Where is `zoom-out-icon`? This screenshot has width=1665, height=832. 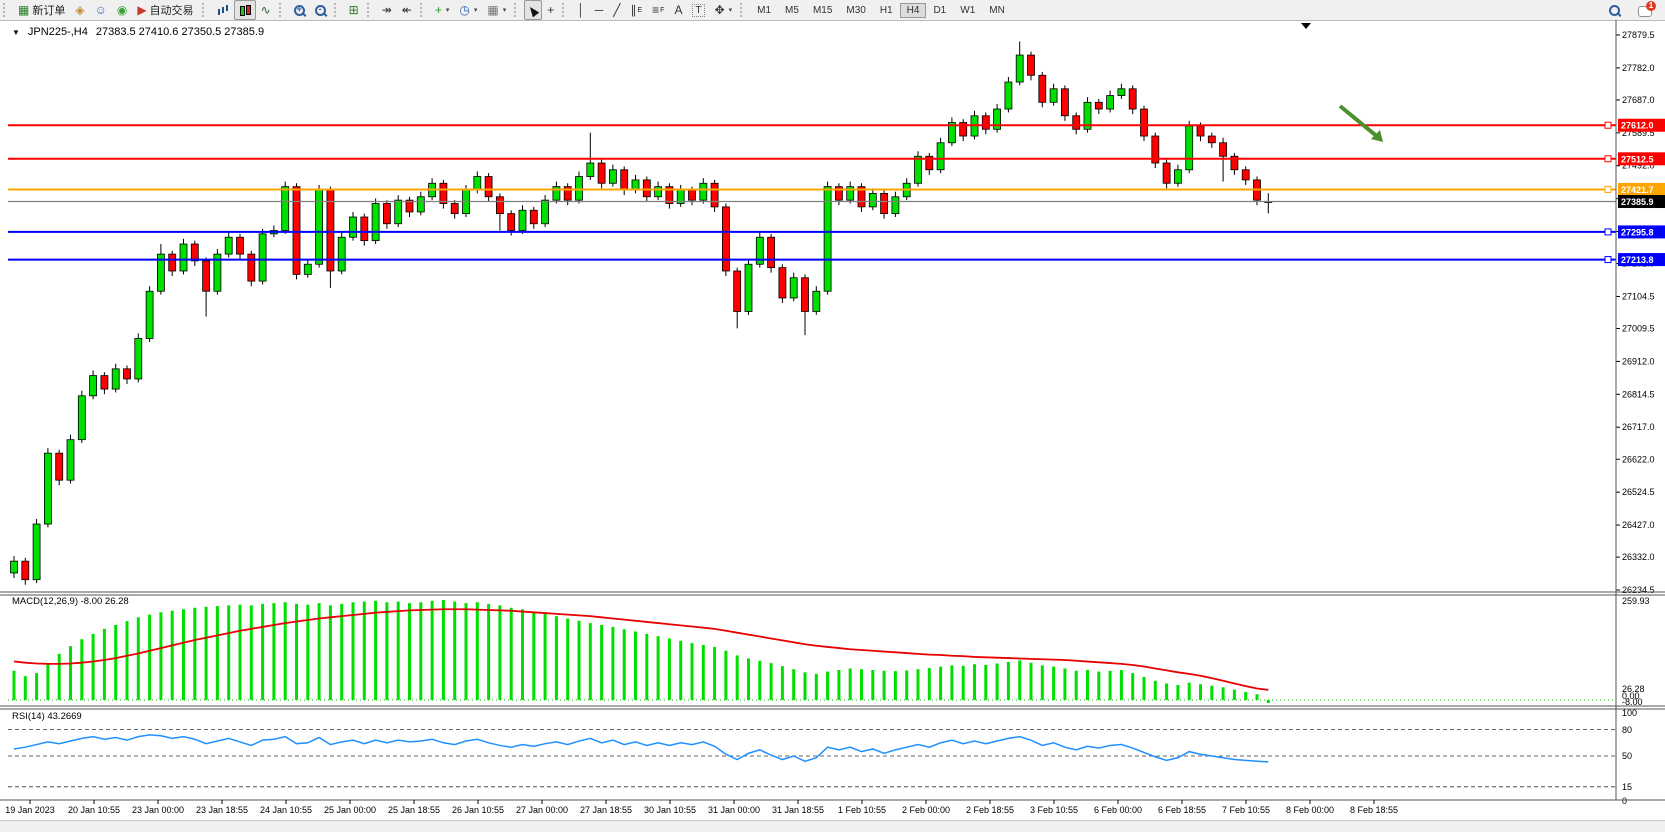
zoom-out-icon is located at coordinates (320, 10).